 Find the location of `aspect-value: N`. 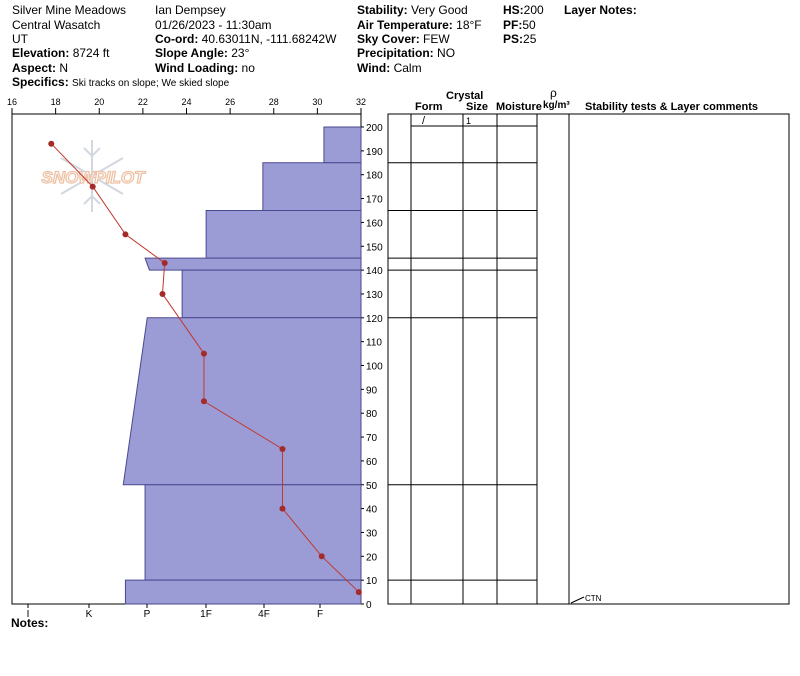

aspect-value: N is located at coordinates (64, 68).